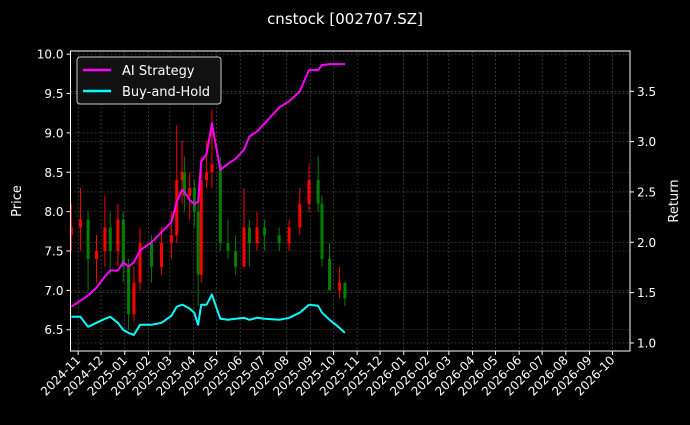  Describe the element at coordinates (646, 92) in the screenshot. I see `y-tick-label-right: 3.5` at that location.